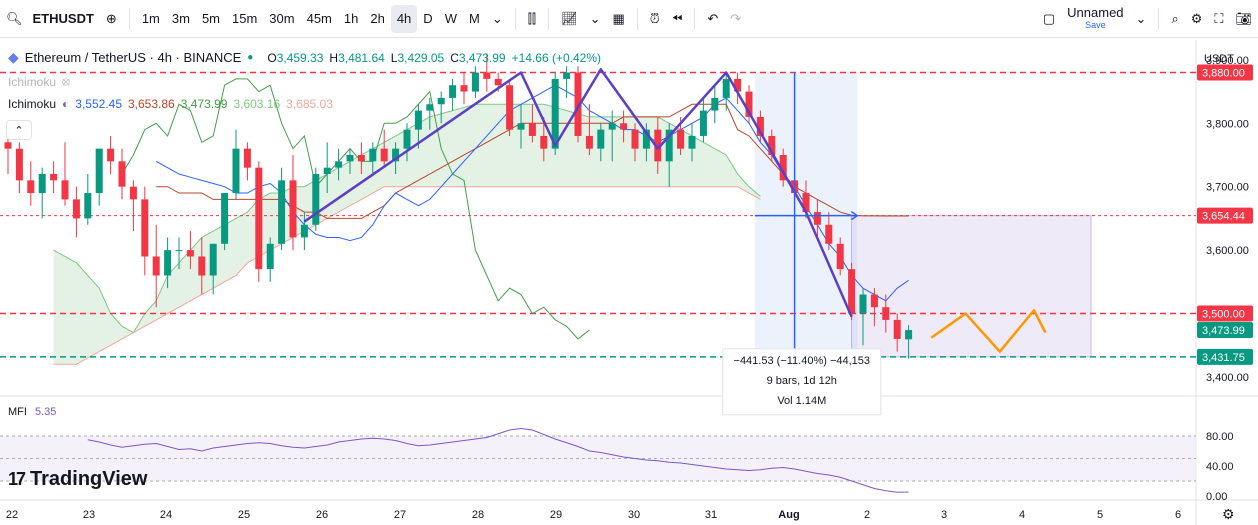 This screenshot has height=525, width=1258. I want to click on interval-W: W, so click(450, 18).